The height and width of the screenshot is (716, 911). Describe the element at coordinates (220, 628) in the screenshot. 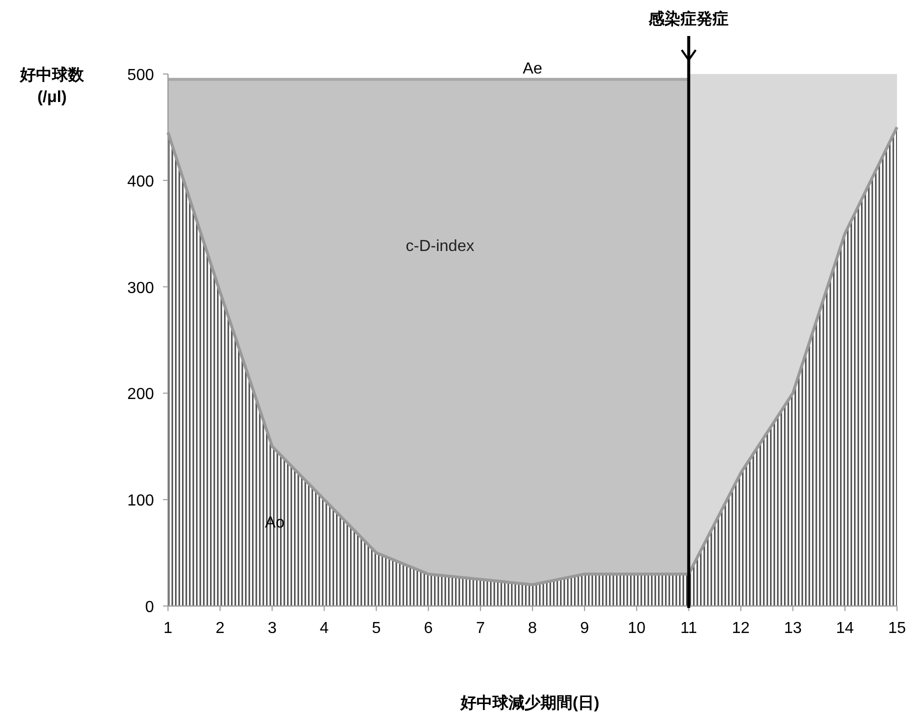

I see `x-tick-label: 2` at that location.